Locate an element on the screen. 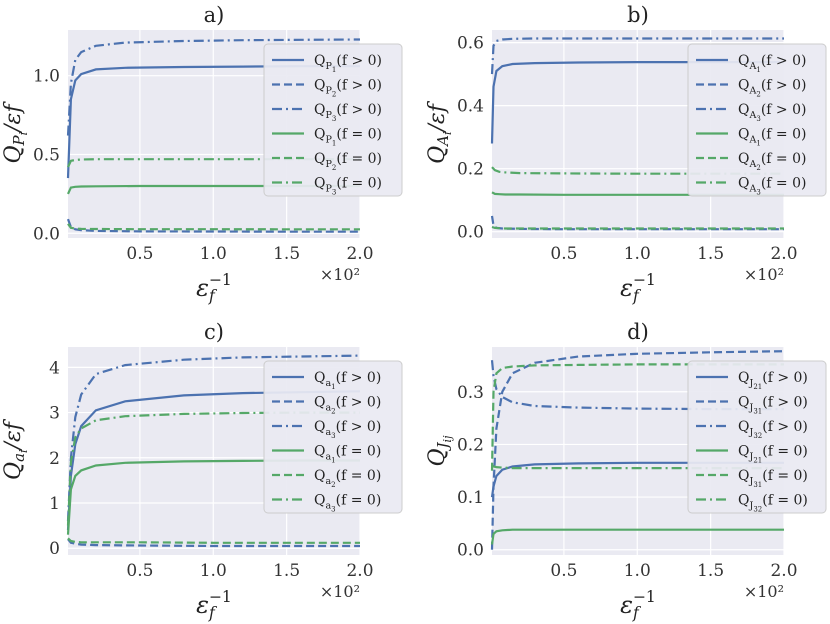  y-tick-label: 0.5 is located at coordinates (46, 155).